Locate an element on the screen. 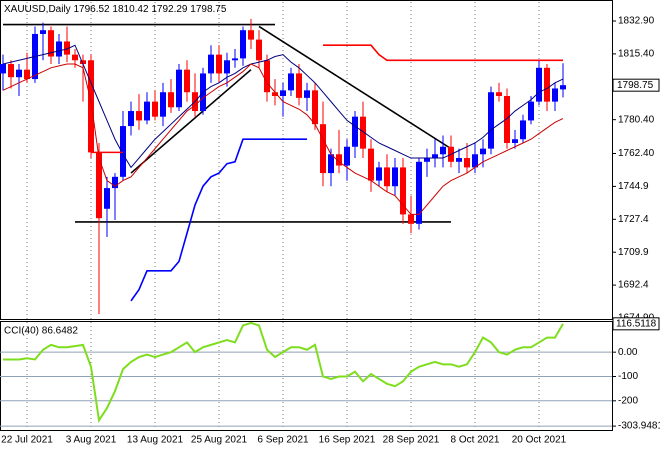  open: 1796.52 is located at coordinates (91, 9).